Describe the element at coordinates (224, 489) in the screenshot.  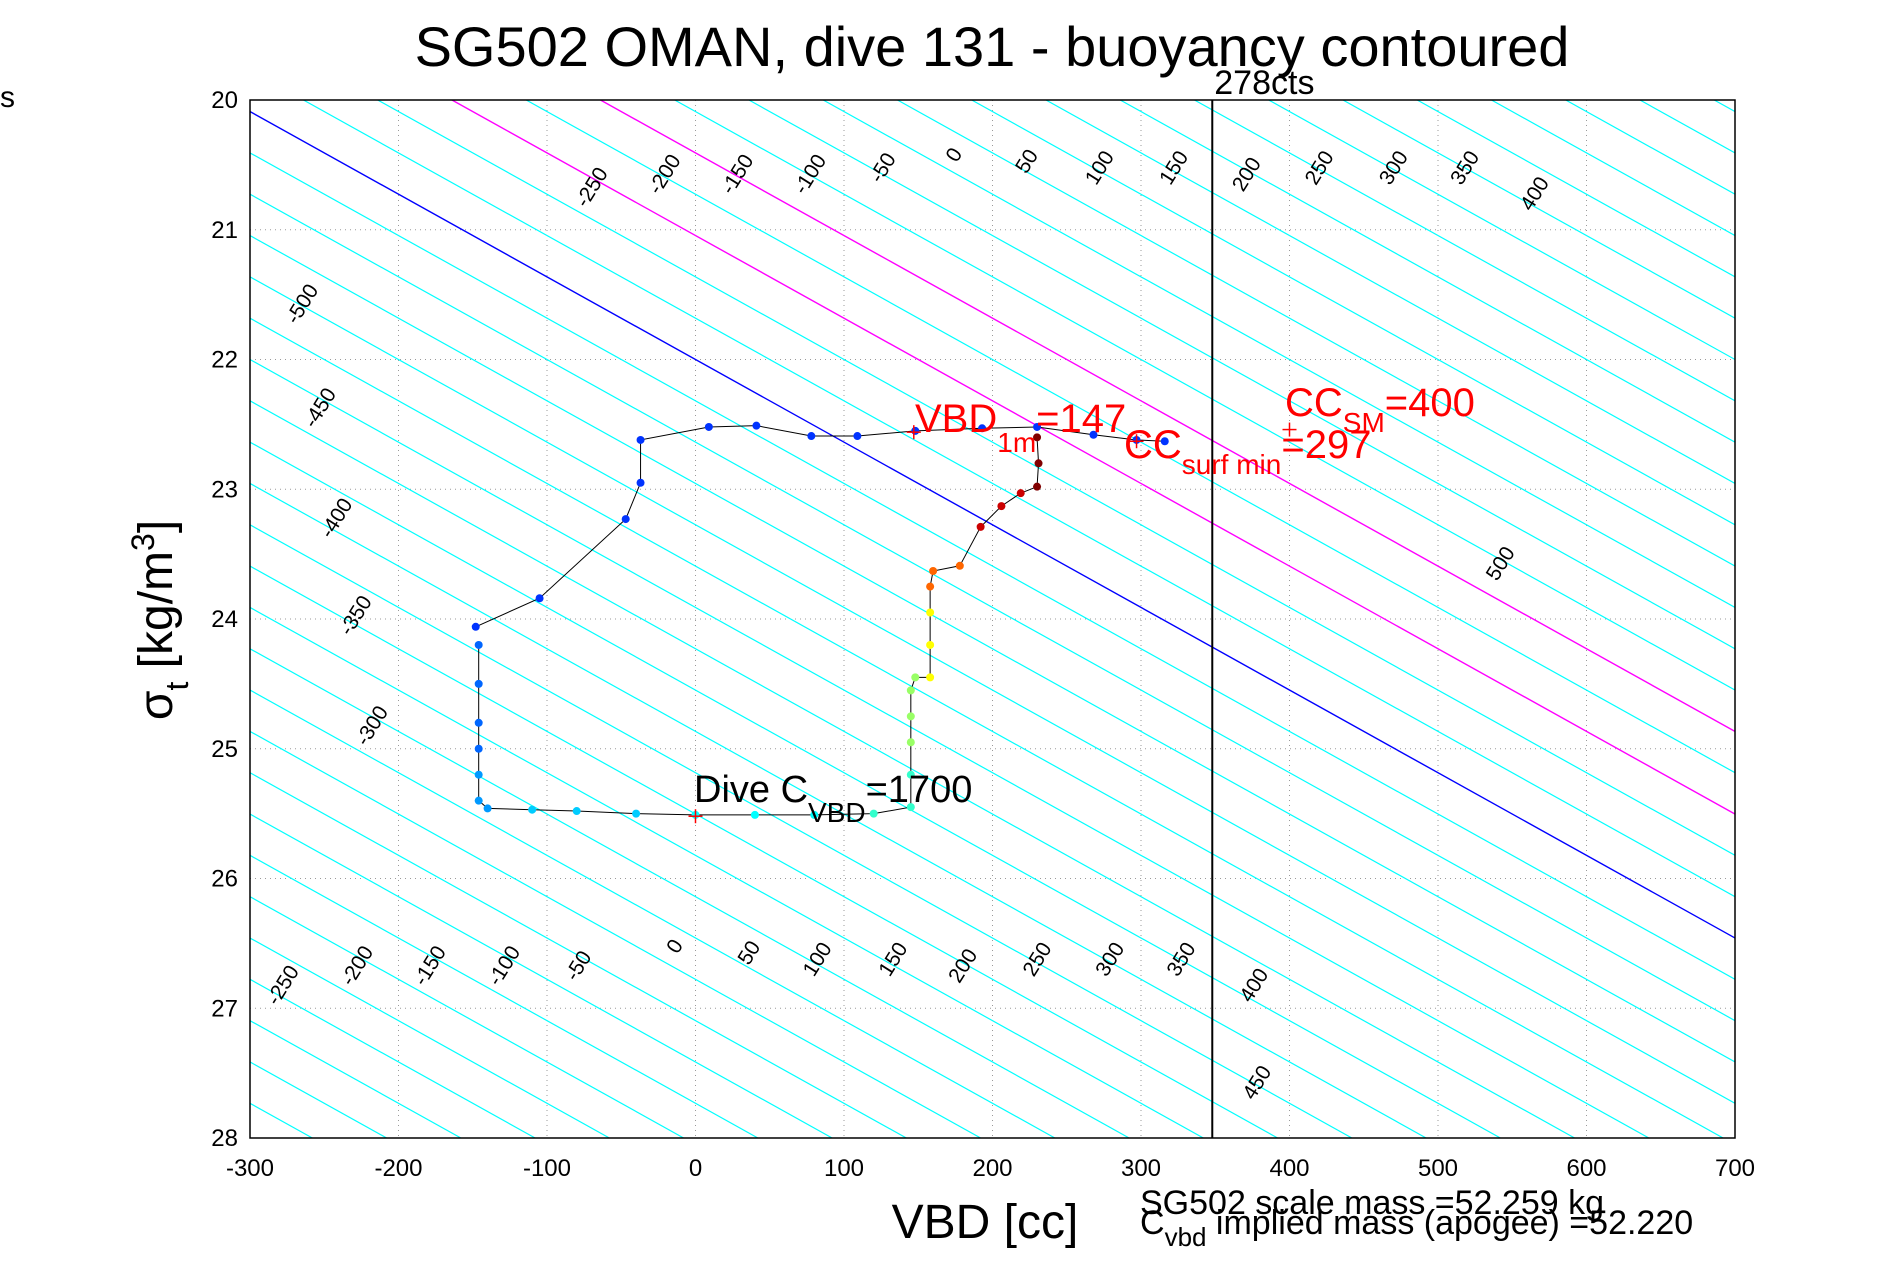
I see `y-tick-label: 23` at that location.